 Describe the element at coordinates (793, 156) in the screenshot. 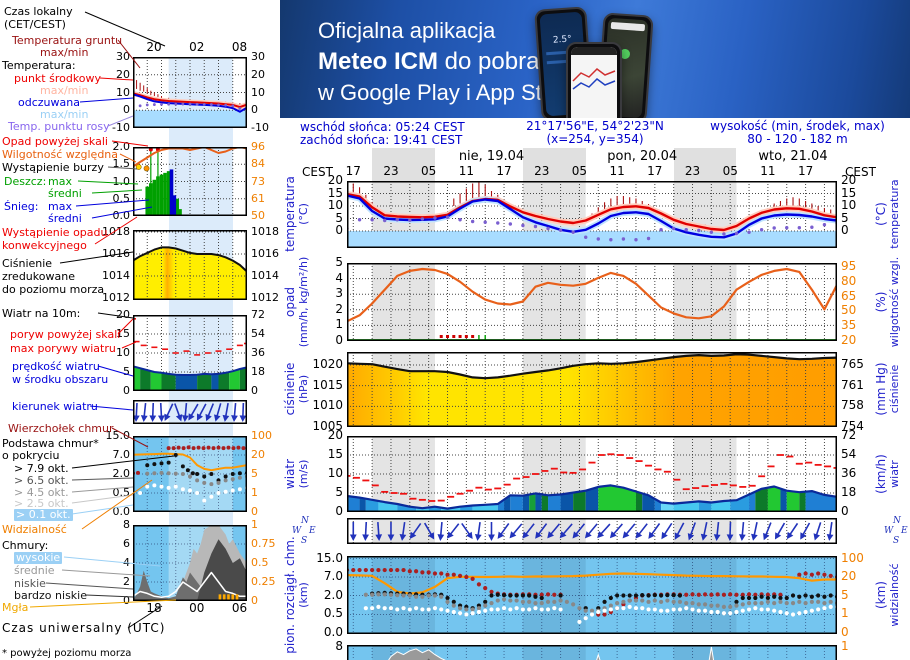

I see `date-label-2: wto, 21.04` at that location.